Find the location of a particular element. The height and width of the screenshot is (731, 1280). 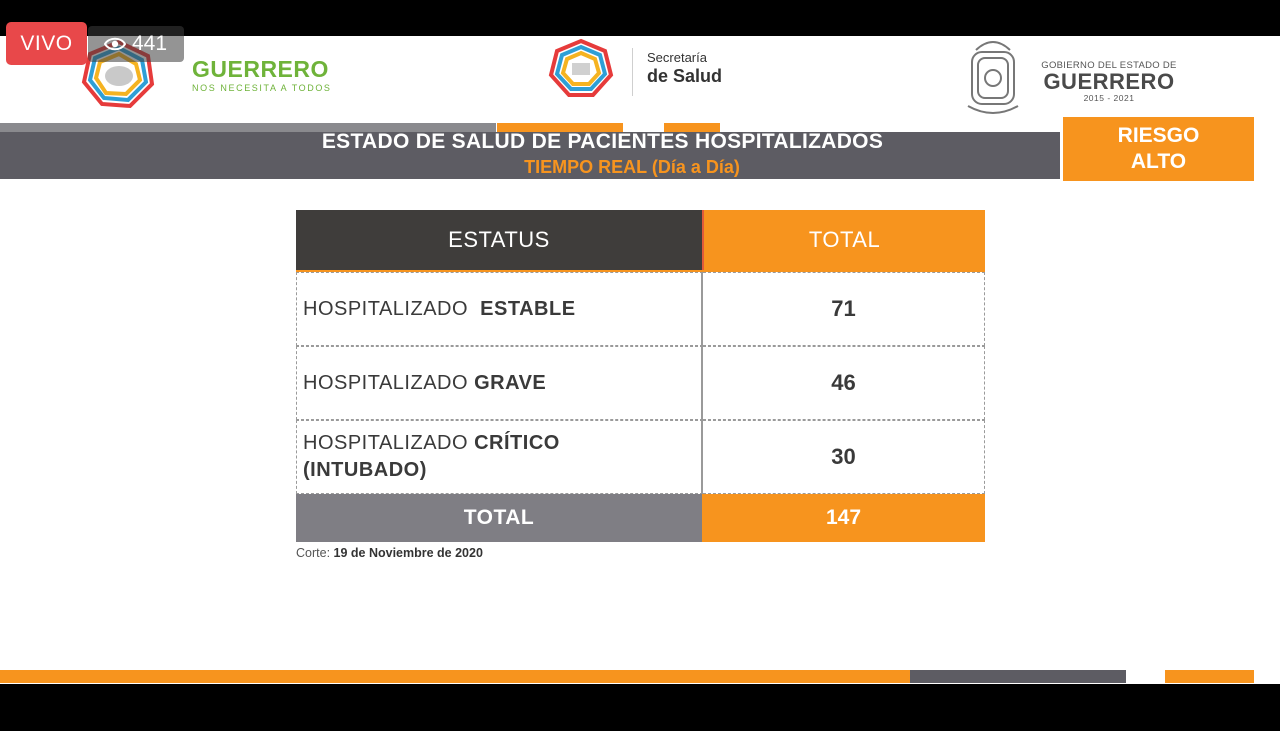

row-label: HOSPITALIZADO CRÍTICO (INTUBADO) is located at coordinates (499, 457).